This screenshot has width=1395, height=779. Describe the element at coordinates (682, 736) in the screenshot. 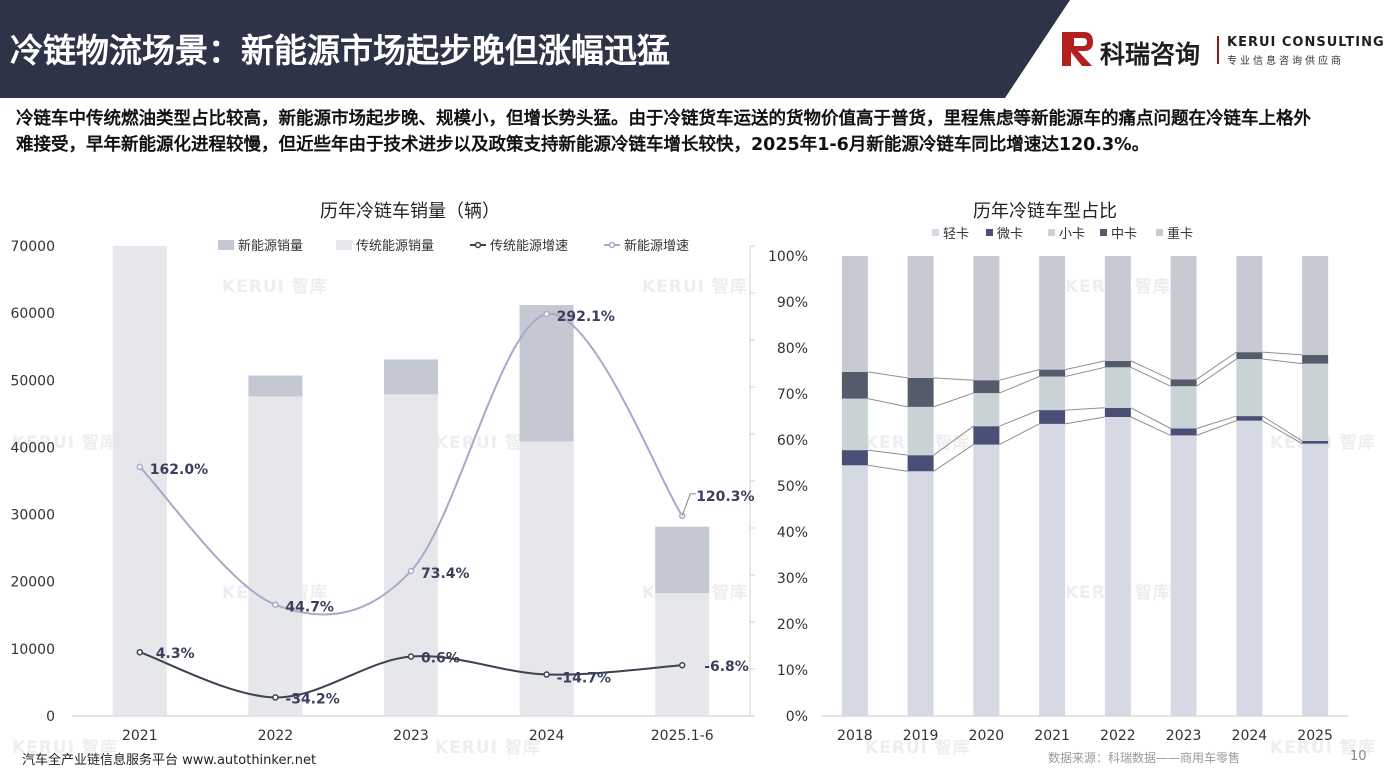

I see `x-tick-label: 2025.1-6` at that location.